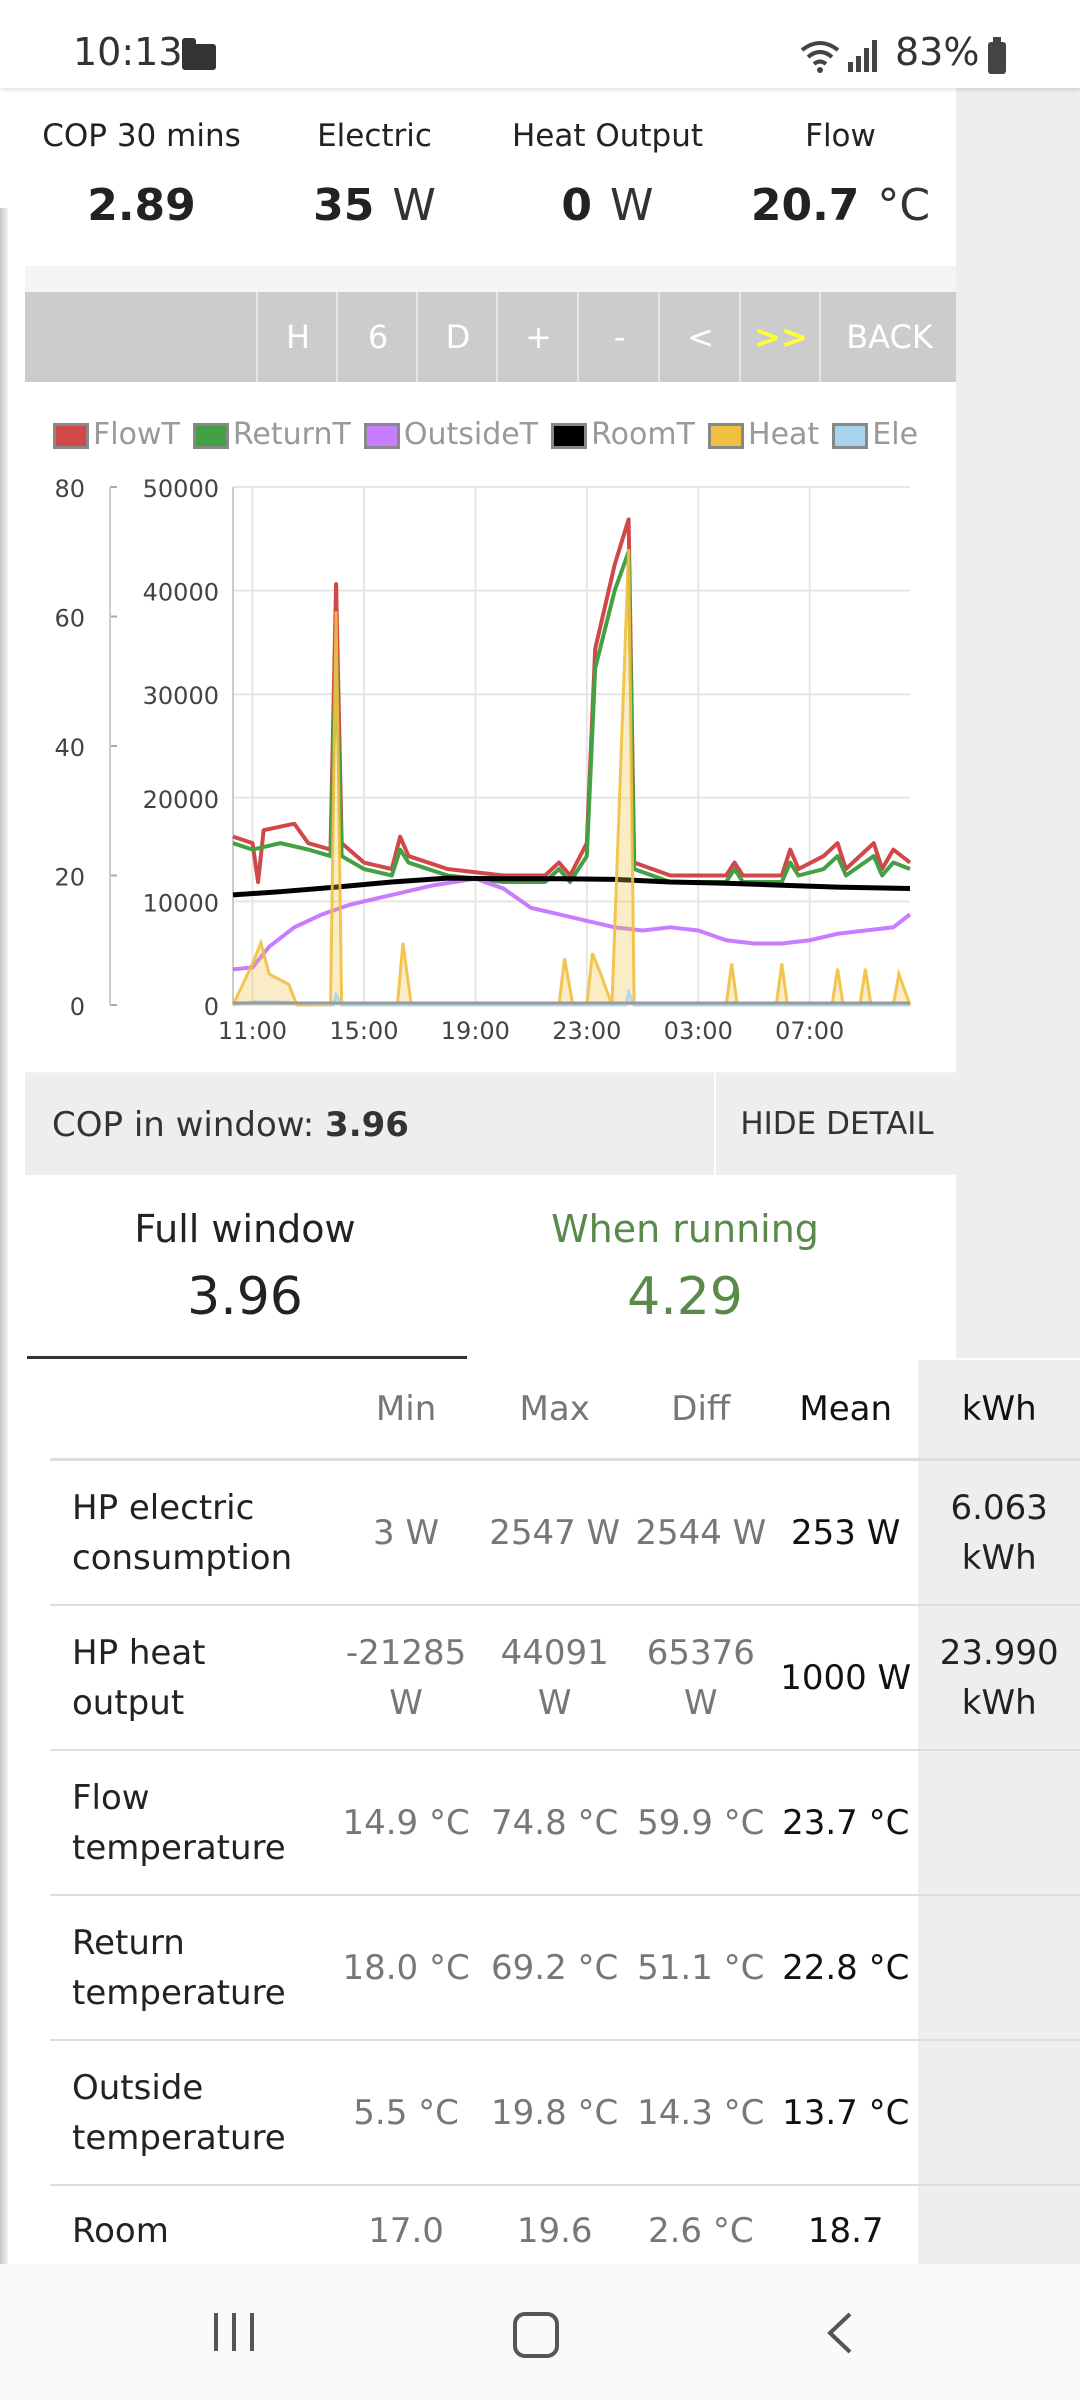  I want to click on back-icon, so click(840, 2333).